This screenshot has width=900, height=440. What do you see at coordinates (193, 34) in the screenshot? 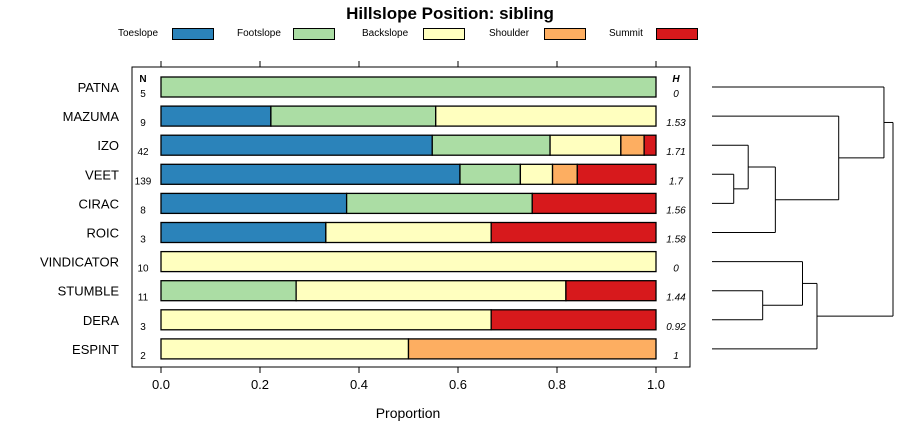
I see `legend-swatch-toeslope` at bounding box center [193, 34].